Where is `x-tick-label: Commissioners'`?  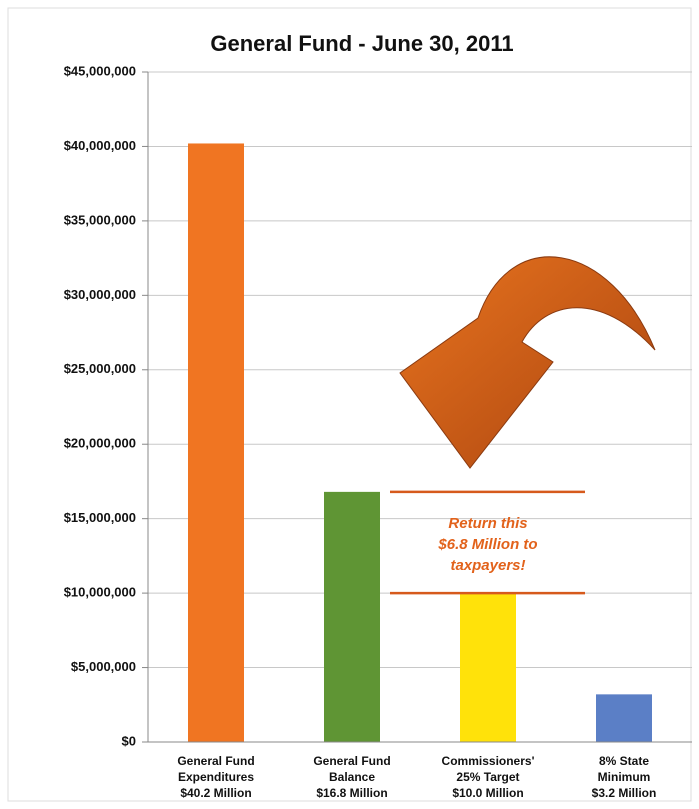
x-tick-label: Commissioners' is located at coordinates (488, 761).